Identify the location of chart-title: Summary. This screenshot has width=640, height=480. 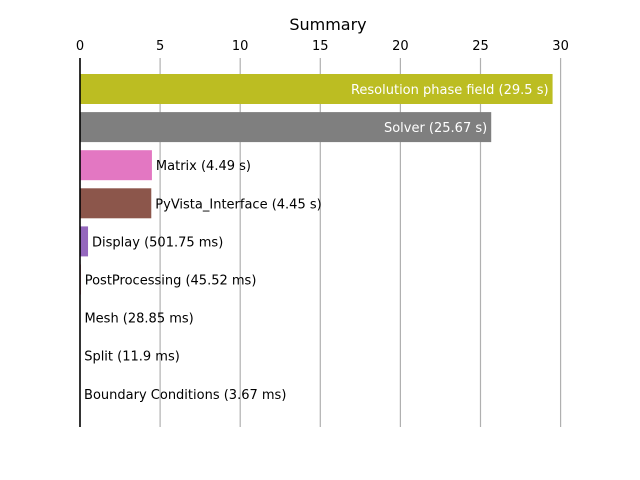
(327, 24).